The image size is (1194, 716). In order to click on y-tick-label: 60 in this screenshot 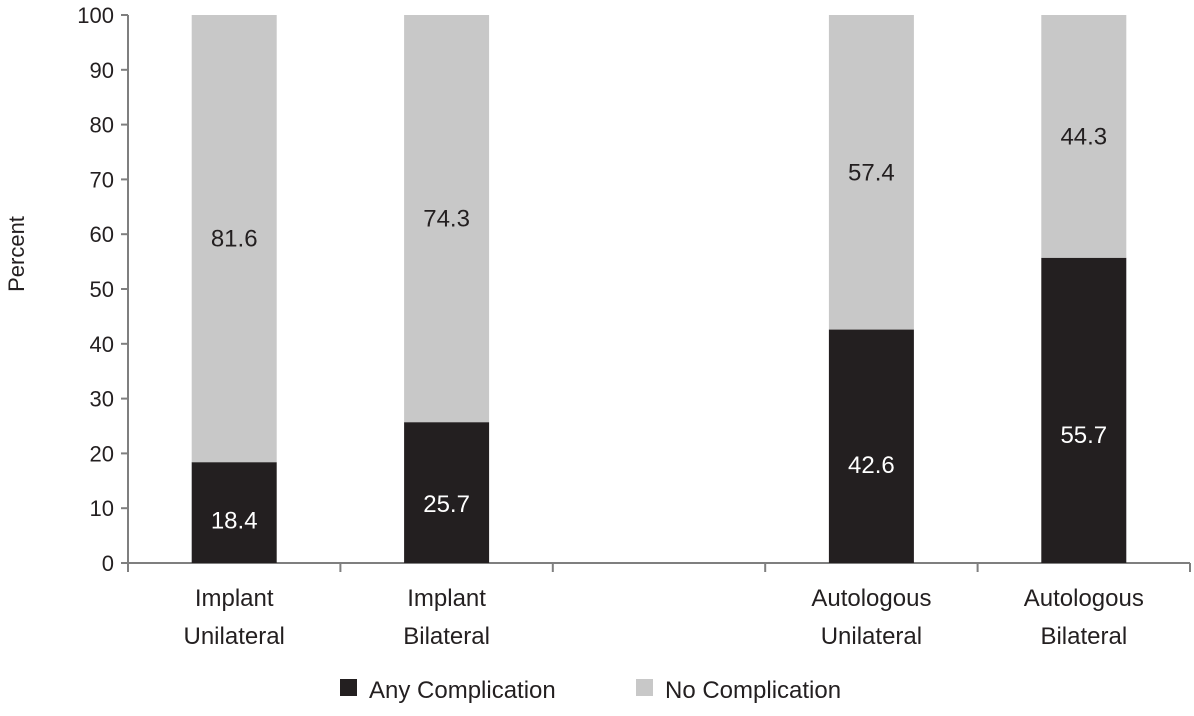, I will do `click(102, 234)`.